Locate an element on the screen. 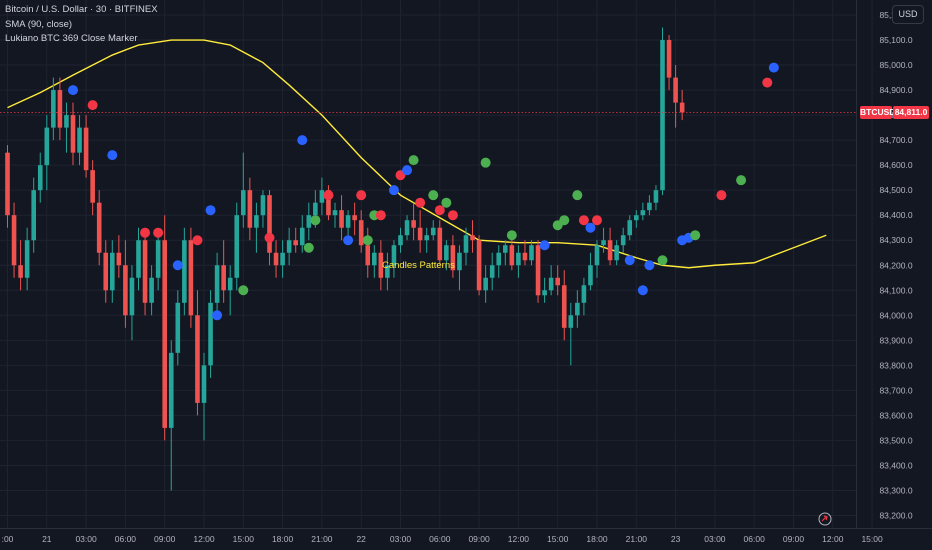 The width and height of the screenshot is (932, 550). go-to-realtime-icon is located at coordinates (825, 519).